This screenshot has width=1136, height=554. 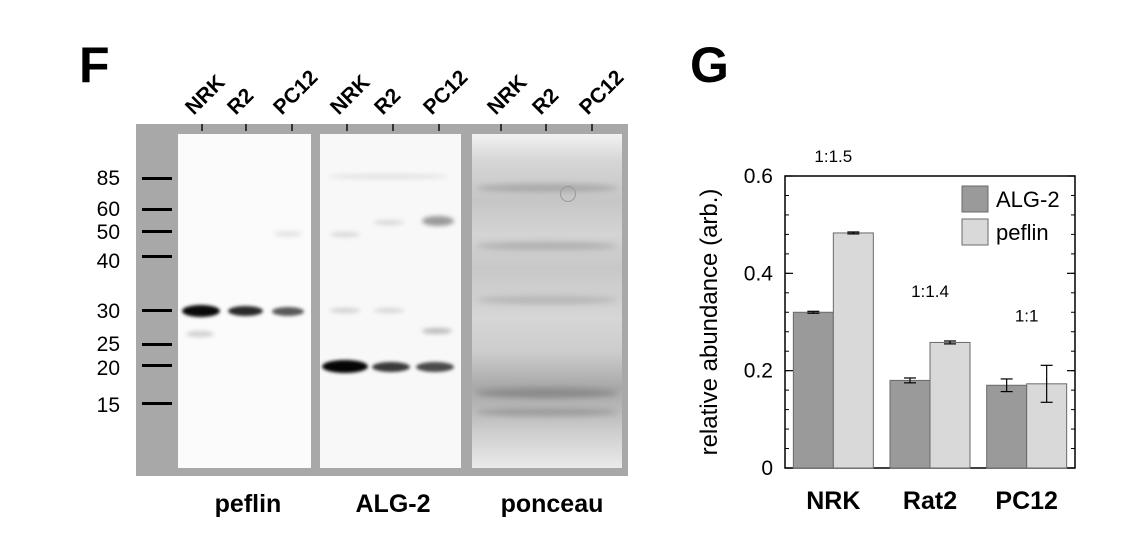 I want to click on y-axis-label: relative abundance (arb.), so click(x=709, y=322).